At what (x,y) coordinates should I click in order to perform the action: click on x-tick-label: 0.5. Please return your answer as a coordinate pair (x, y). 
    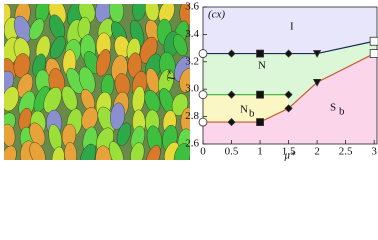
    Looking at the image, I should click on (232, 152).